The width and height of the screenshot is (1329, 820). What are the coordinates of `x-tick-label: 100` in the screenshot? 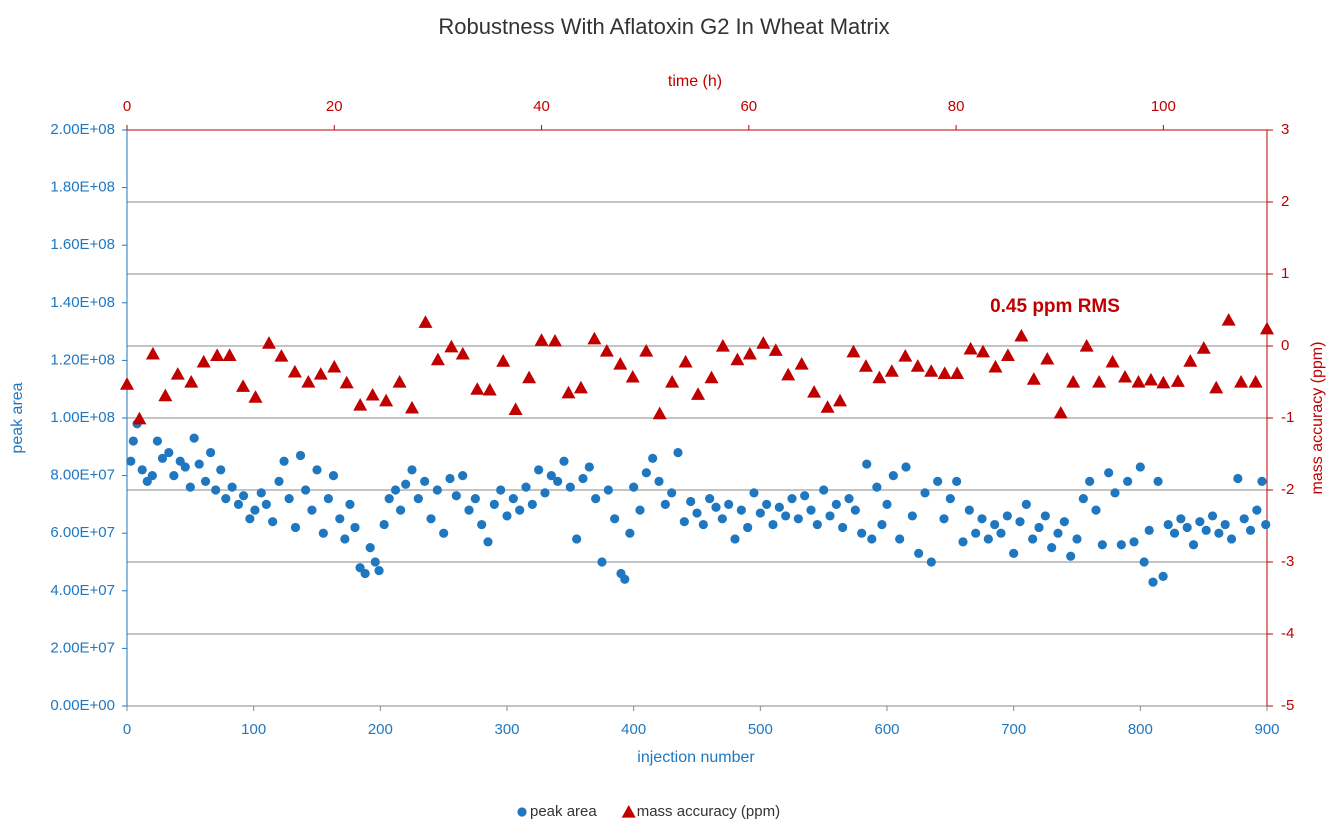 It's located at (253, 729).